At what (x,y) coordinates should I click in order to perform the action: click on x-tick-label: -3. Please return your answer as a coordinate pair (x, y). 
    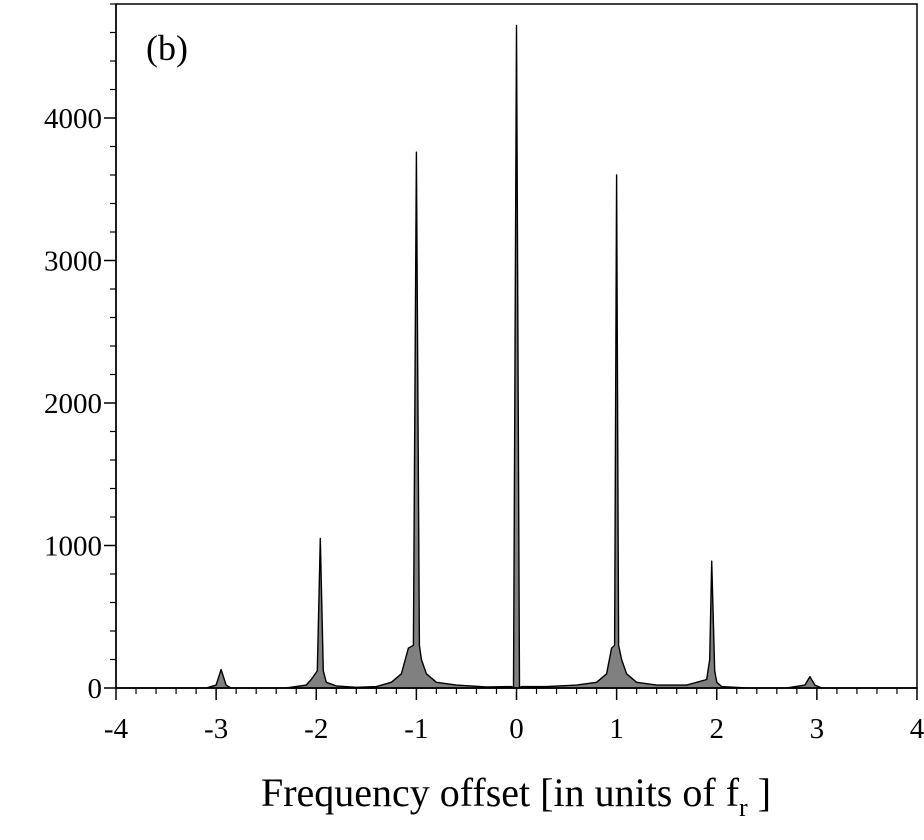
    Looking at the image, I should click on (216, 729).